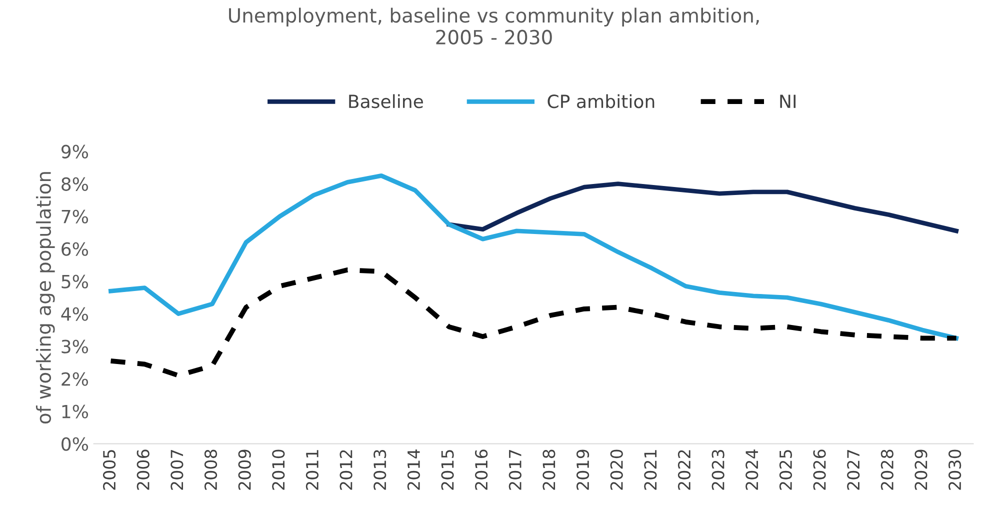  Describe the element at coordinates (386, 101) in the screenshot. I see `legend-label: Baseline` at that location.